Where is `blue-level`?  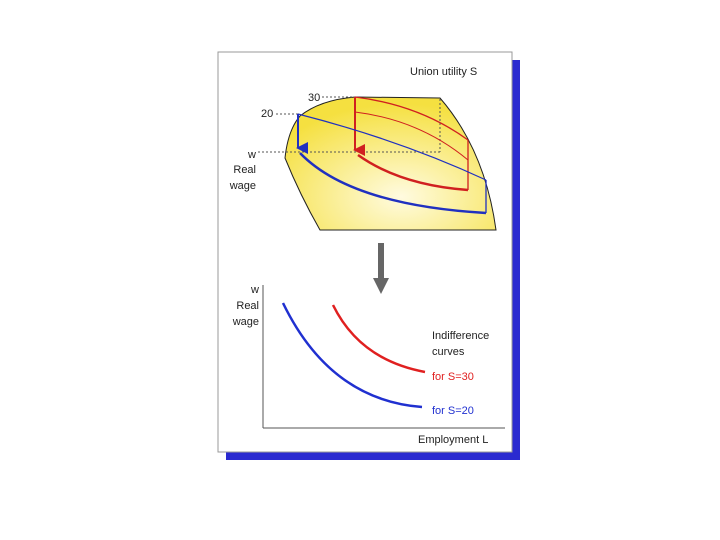
blue-level is located at coordinates (391, 164).